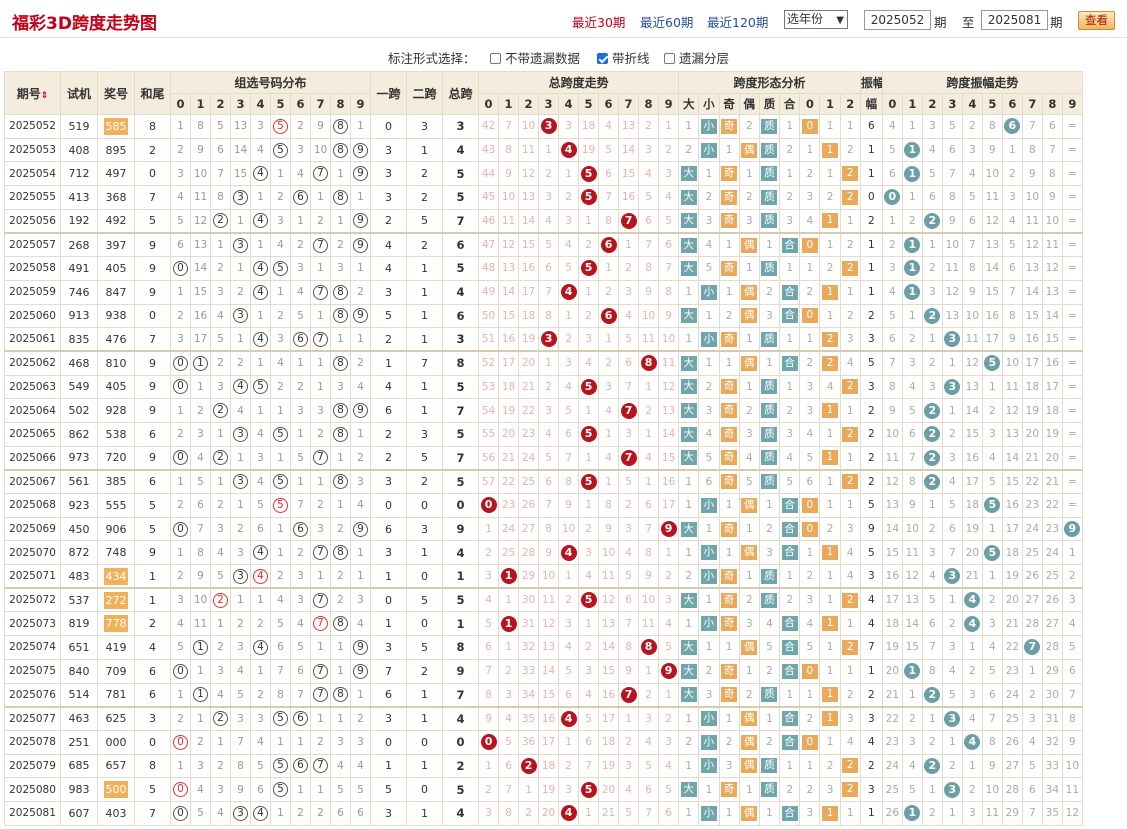  What do you see at coordinates (116, 553) in the screenshot?
I see `prize-cell: 748` at bounding box center [116, 553].